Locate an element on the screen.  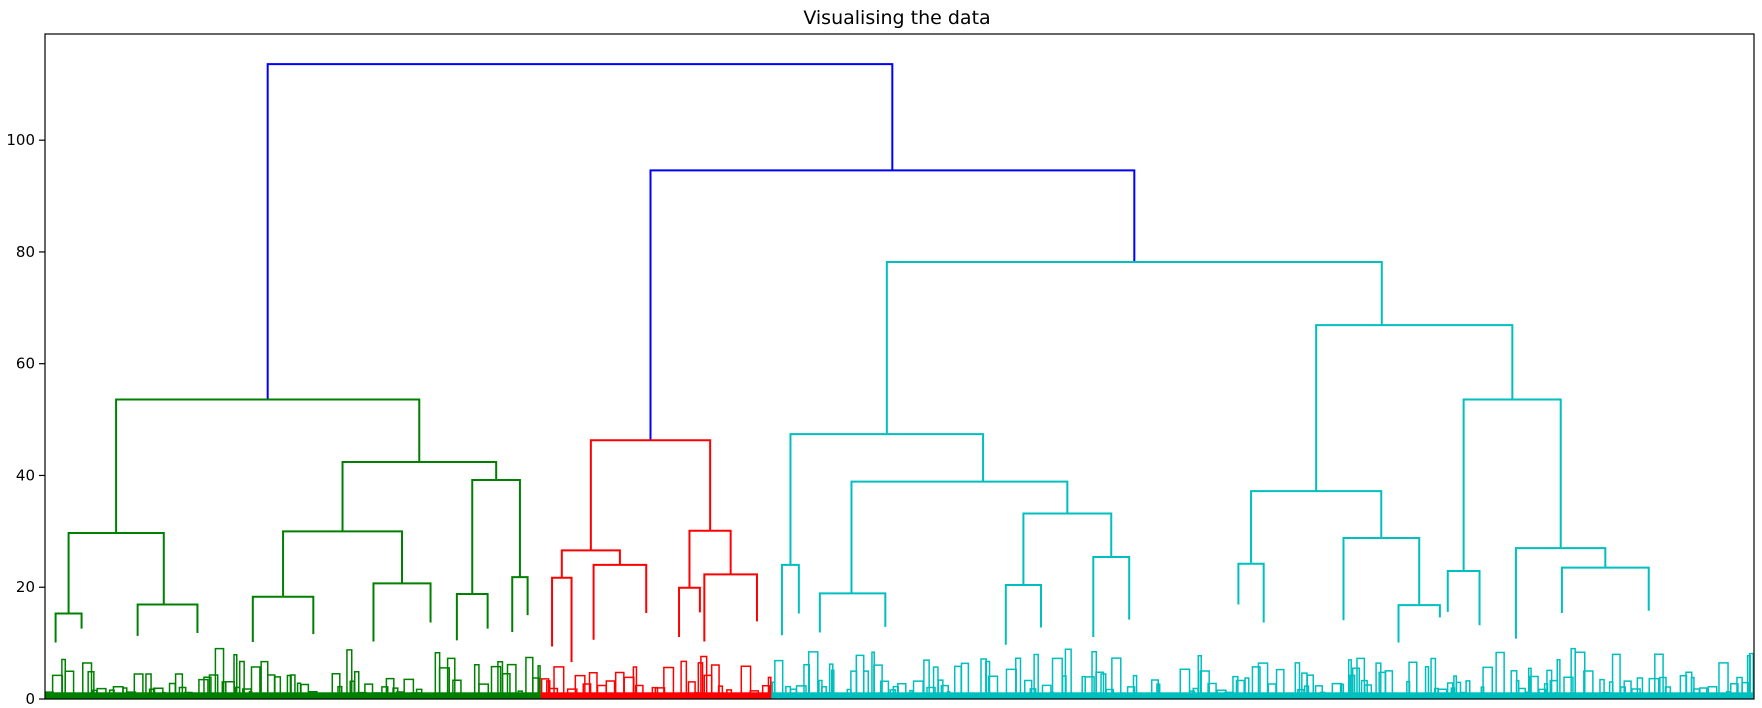
y-tick-label: 100 is located at coordinates (20, 140).